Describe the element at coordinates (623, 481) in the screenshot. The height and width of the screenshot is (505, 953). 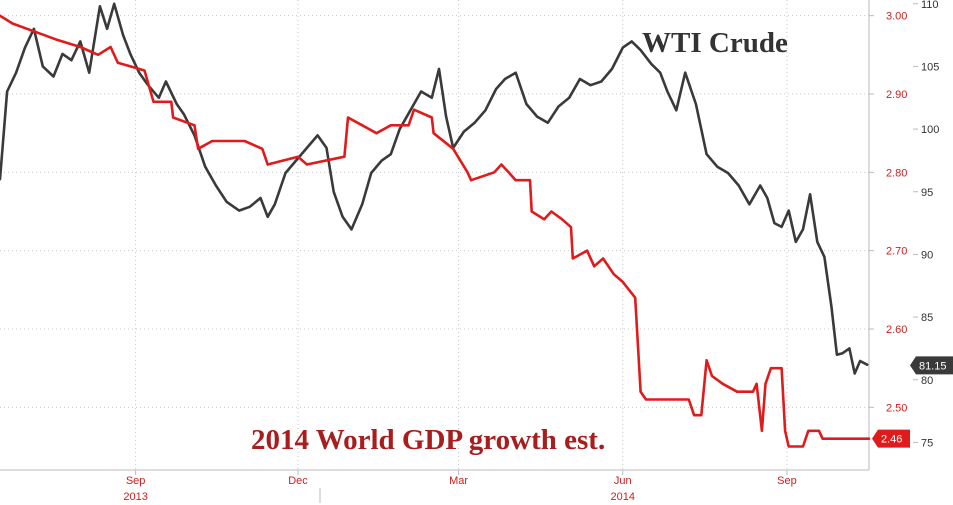
I see `x-tick-label: Jun` at that location.